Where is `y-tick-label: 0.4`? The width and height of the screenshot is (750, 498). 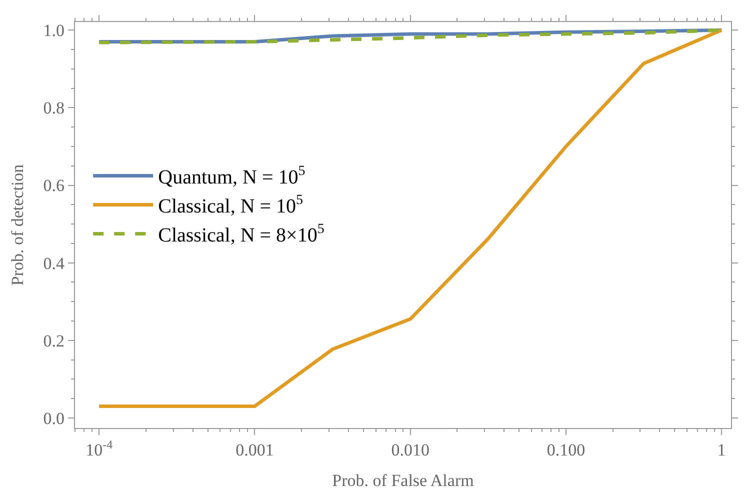 y-tick-label: 0.4 is located at coordinates (54, 263).